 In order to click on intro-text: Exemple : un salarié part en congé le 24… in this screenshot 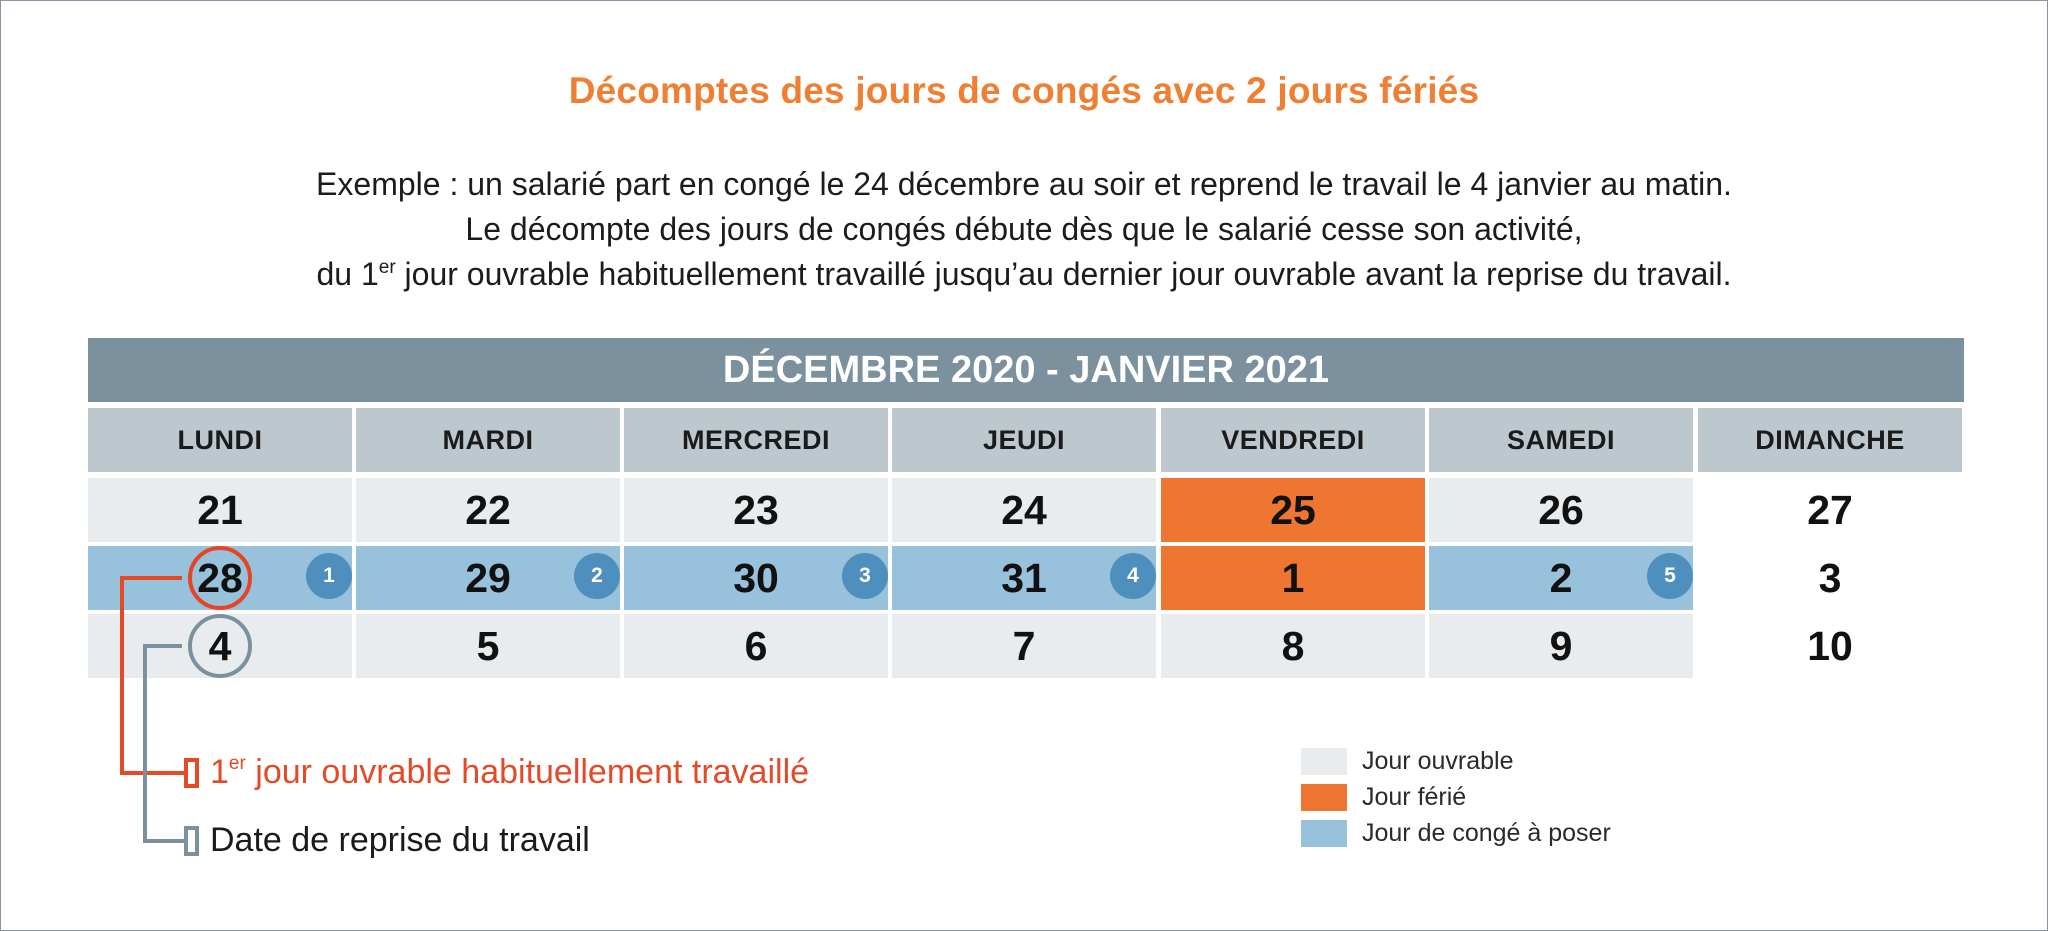, I will do `click(1024, 229)`.